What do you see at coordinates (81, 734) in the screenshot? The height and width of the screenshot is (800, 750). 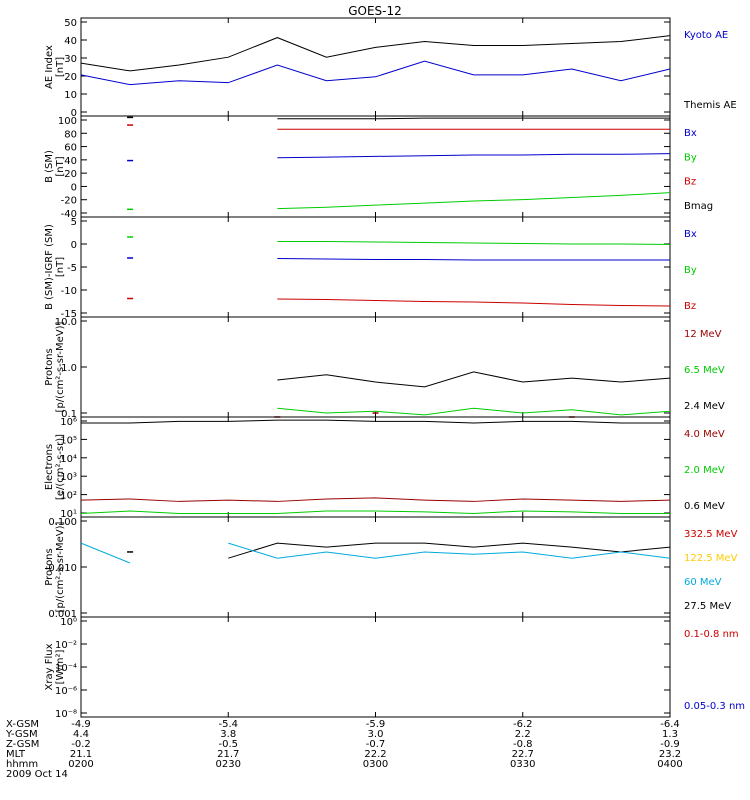 I see `axis-value: 4.4` at bounding box center [81, 734].